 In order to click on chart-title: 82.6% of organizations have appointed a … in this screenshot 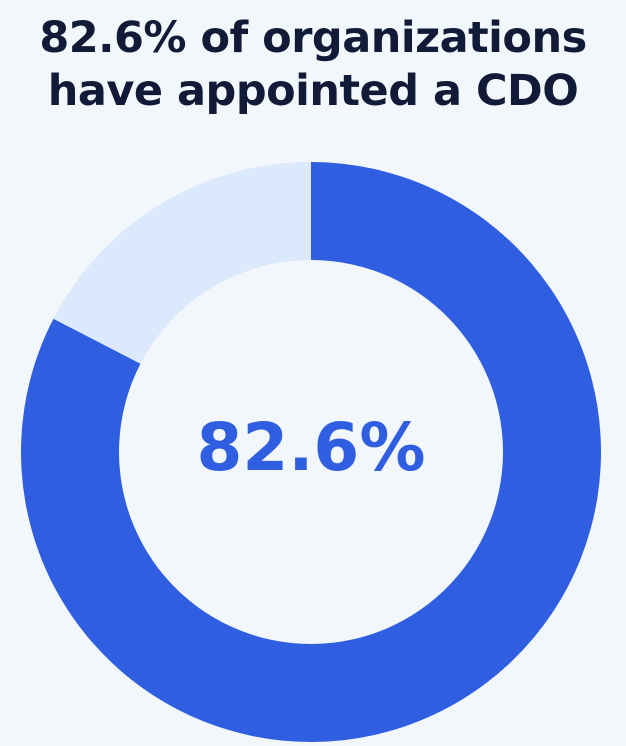, I will do `click(313, 65)`.